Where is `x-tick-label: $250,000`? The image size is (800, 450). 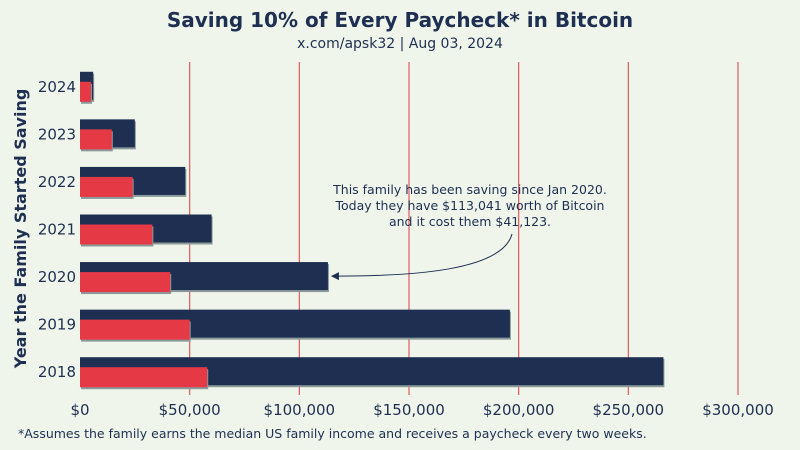 x-tick-label: $250,000 is located at coordinates (629, 410).